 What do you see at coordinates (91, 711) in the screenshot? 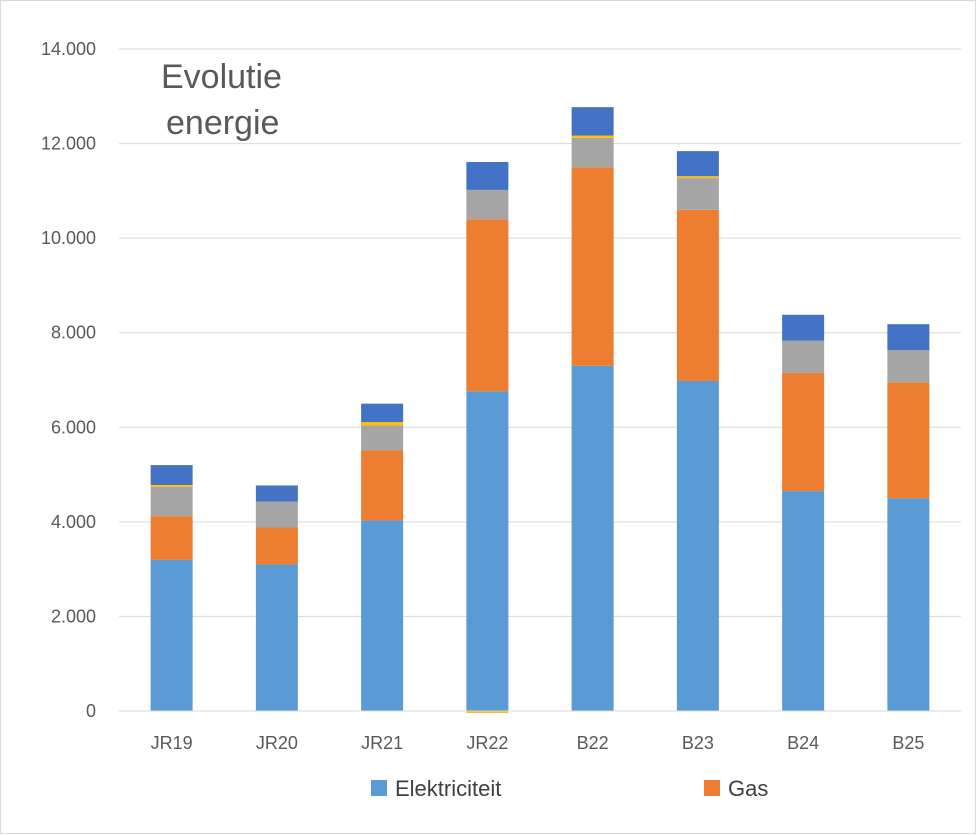
I see `y-tick-label: 0` at bounding box center [91, 711].